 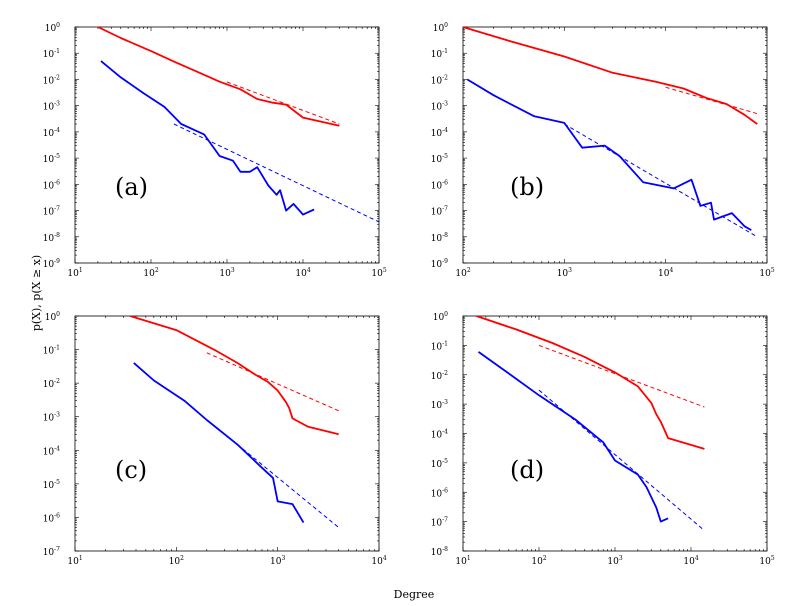 I want to click on plot-frame, so click(x=615, y=433).